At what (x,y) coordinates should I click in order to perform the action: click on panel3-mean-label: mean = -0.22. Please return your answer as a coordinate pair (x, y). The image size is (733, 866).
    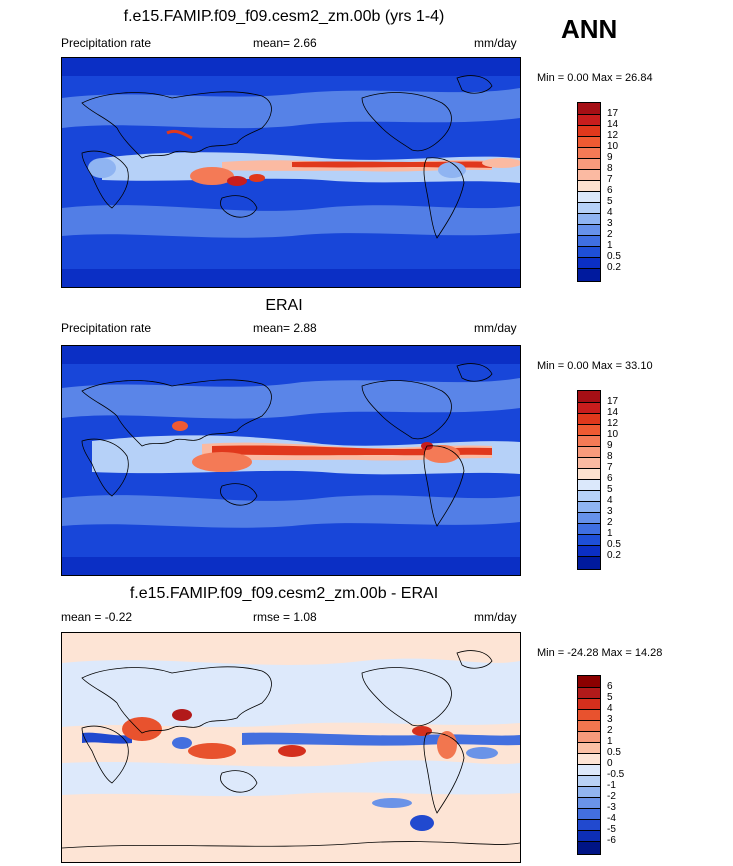
    Looking at the image, I should click on (97, 617).